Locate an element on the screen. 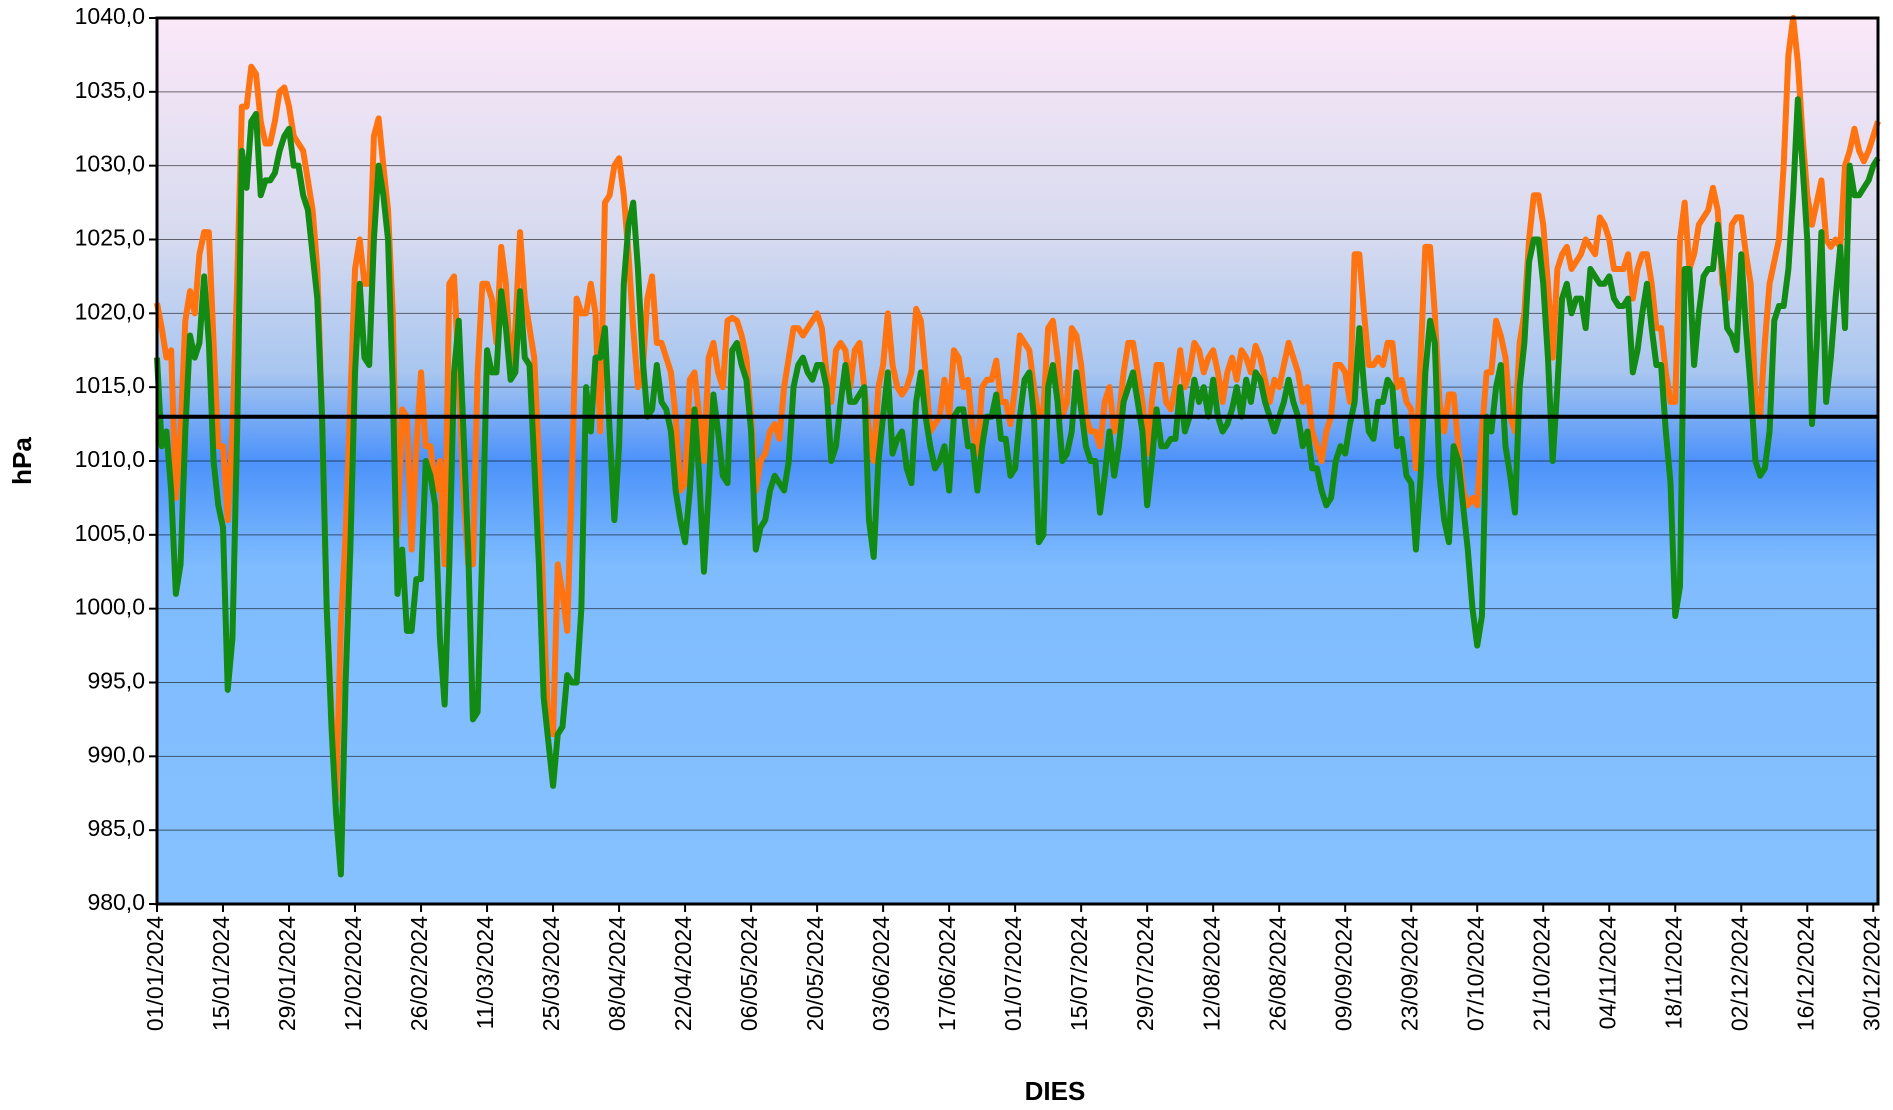 This screenshot has height=1110, width=1893. x-tick-label: 12/08/2024 is located at coordinates (1211, 973).